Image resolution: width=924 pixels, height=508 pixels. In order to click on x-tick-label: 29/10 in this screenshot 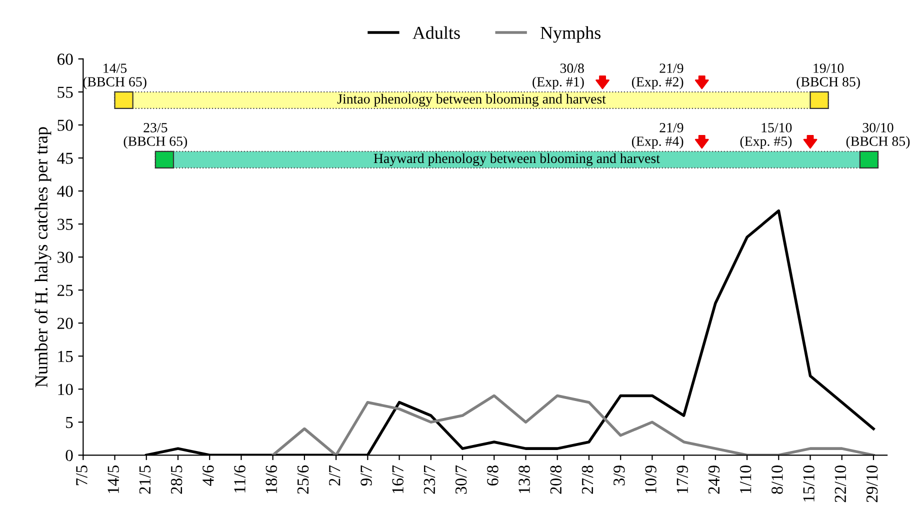, I will do `click(872, 484)`.